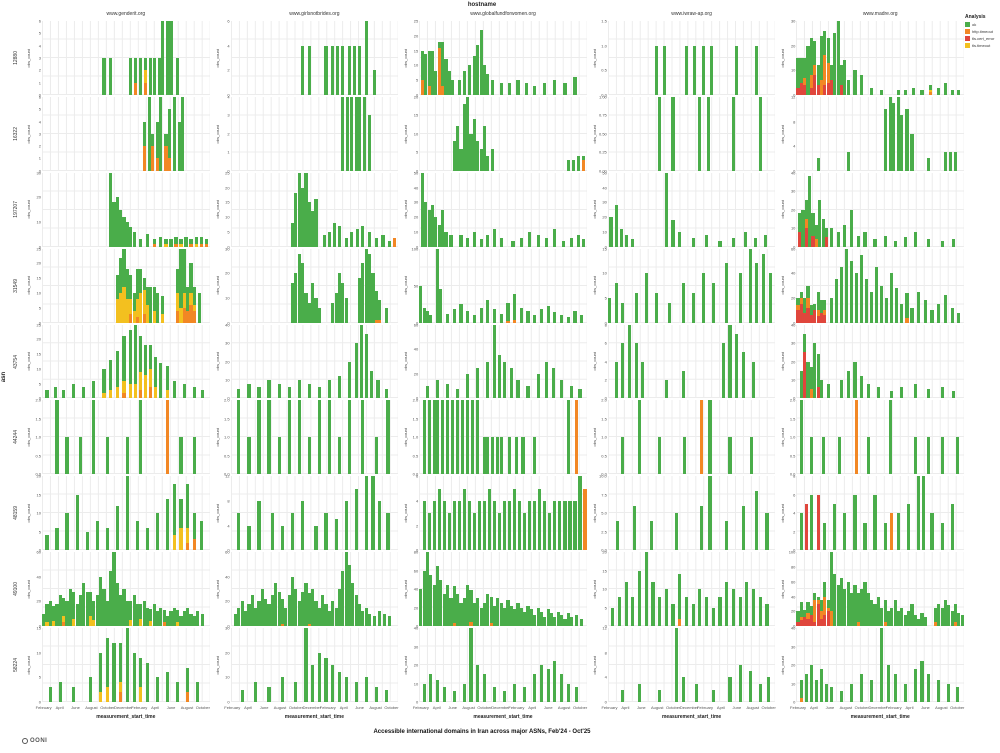 The image size is (1000, 753). What do you see at coordinates (38, 369) in the screenshot?
I see `y-tick-label: 10` at bounding box center [38, 369].